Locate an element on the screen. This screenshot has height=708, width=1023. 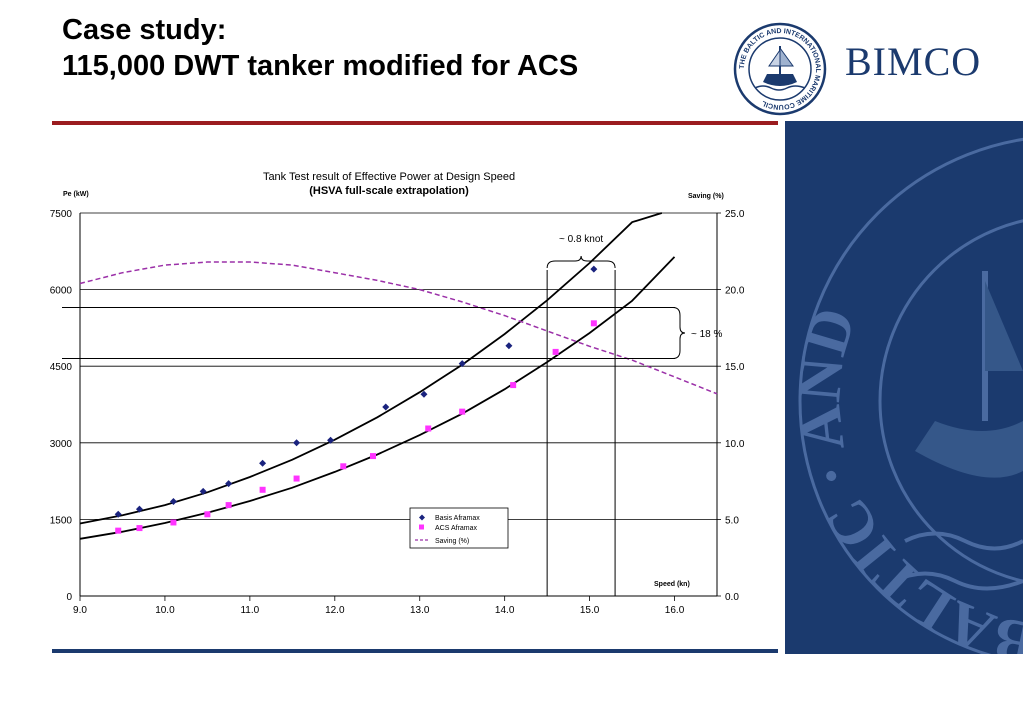
x-tick-label: 10.0 is located at coordinates (165, 610).